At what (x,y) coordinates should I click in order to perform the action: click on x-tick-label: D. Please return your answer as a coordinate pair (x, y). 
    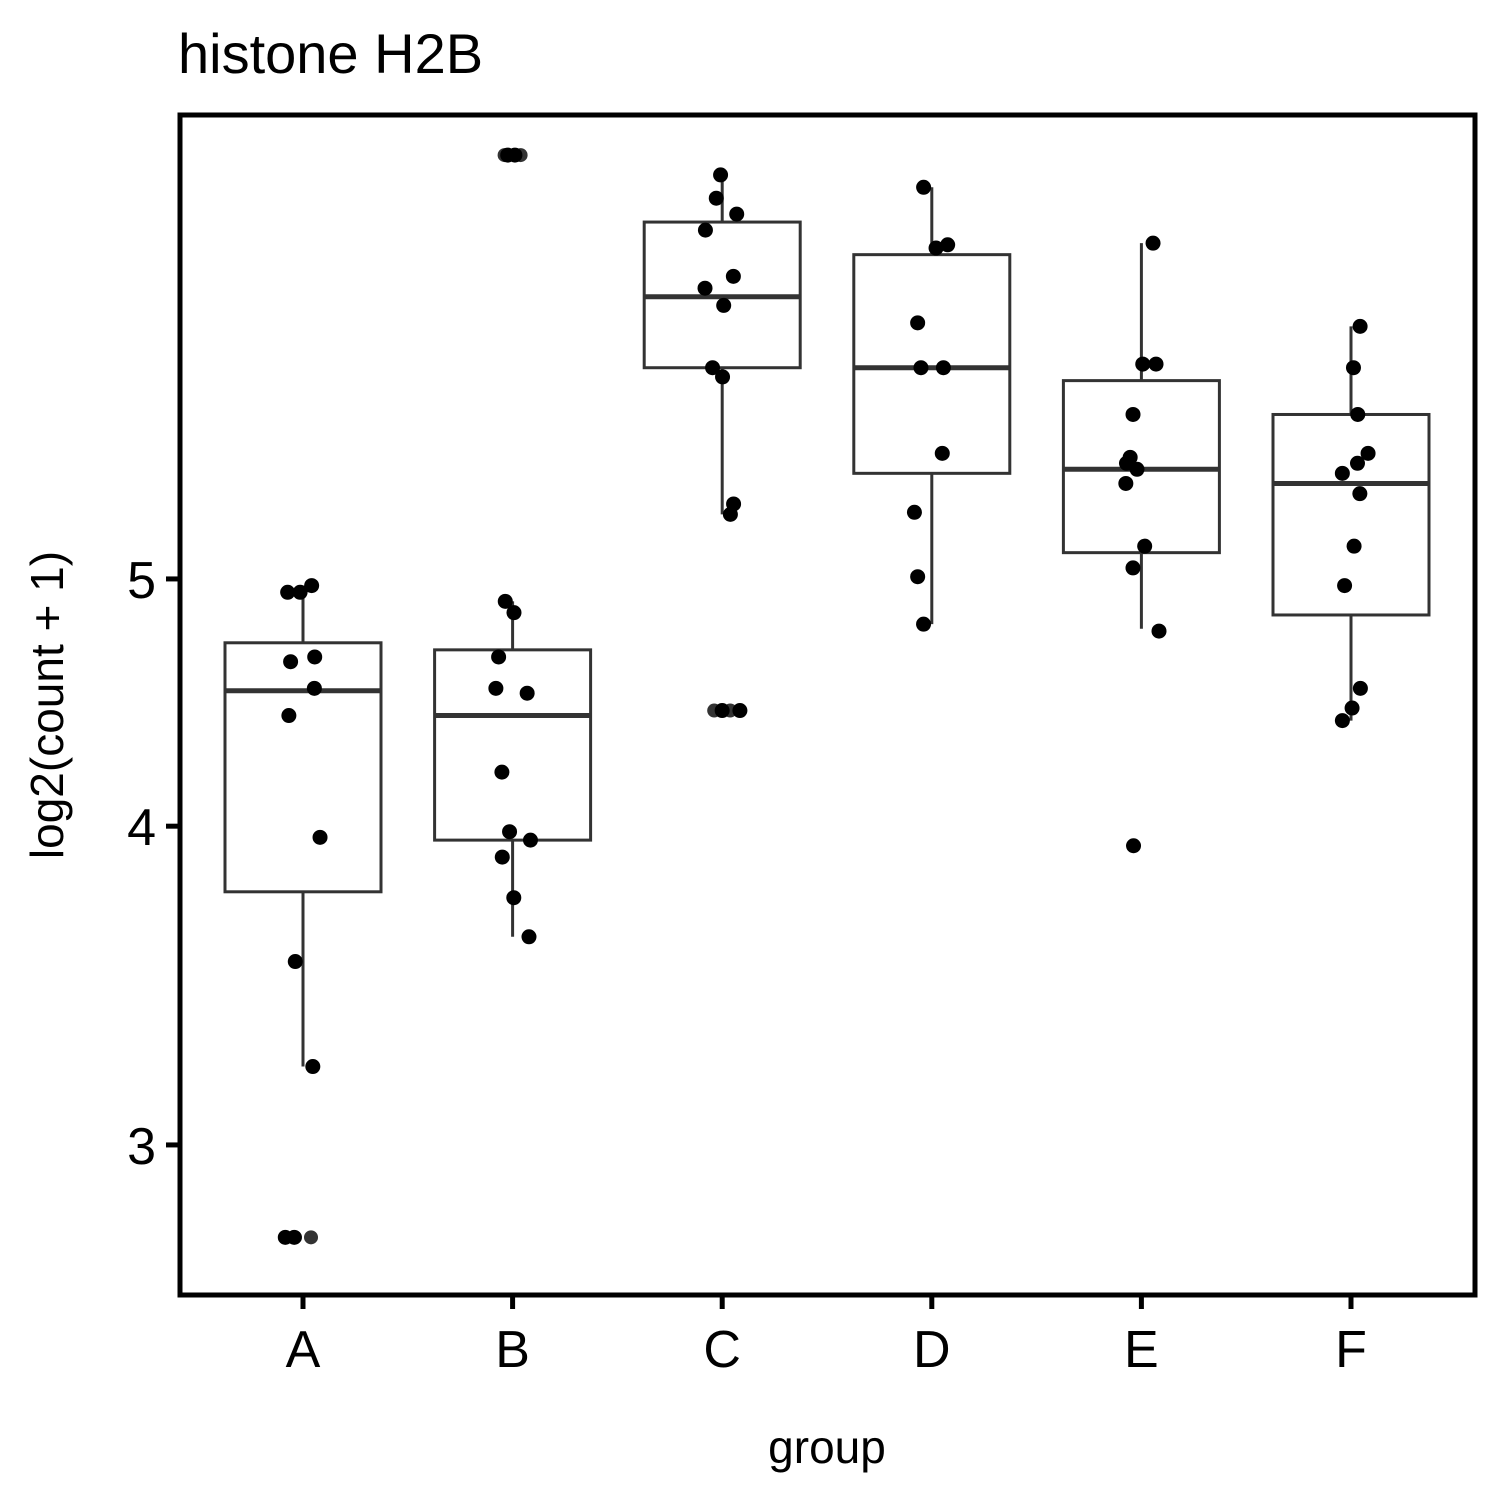
    Looking at the image, I should click on (932, 1350).